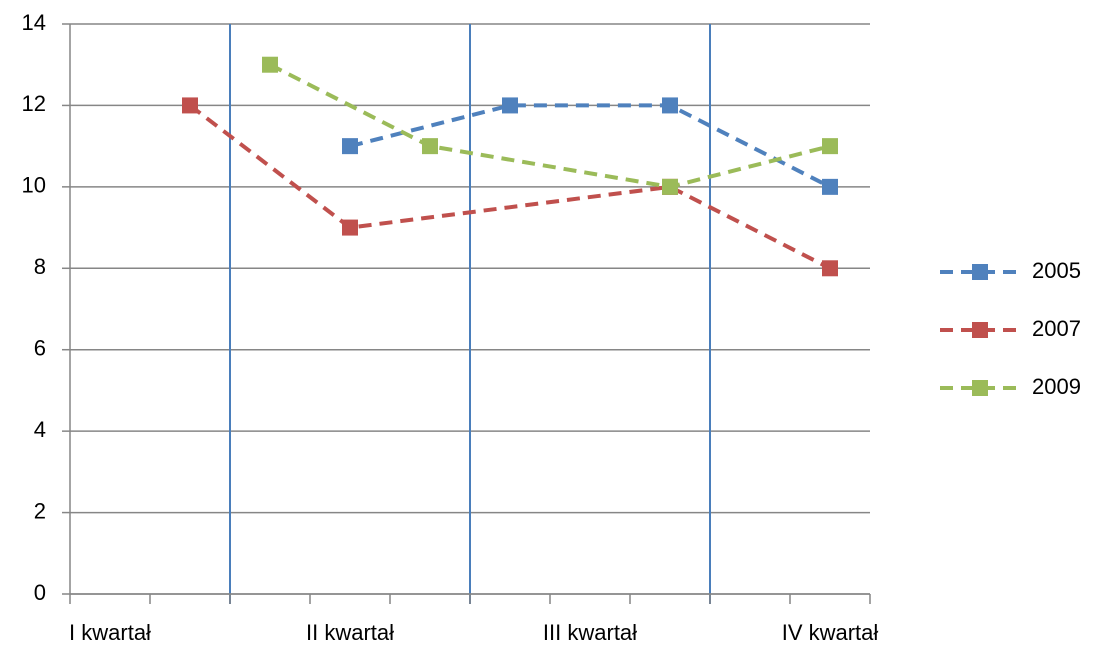 Image resolution: width=1097 pixels, height=648 pixels. Describe the element at coordinates (34, 103) in the screenshot. I see `y-tick-label: 12` at that location.